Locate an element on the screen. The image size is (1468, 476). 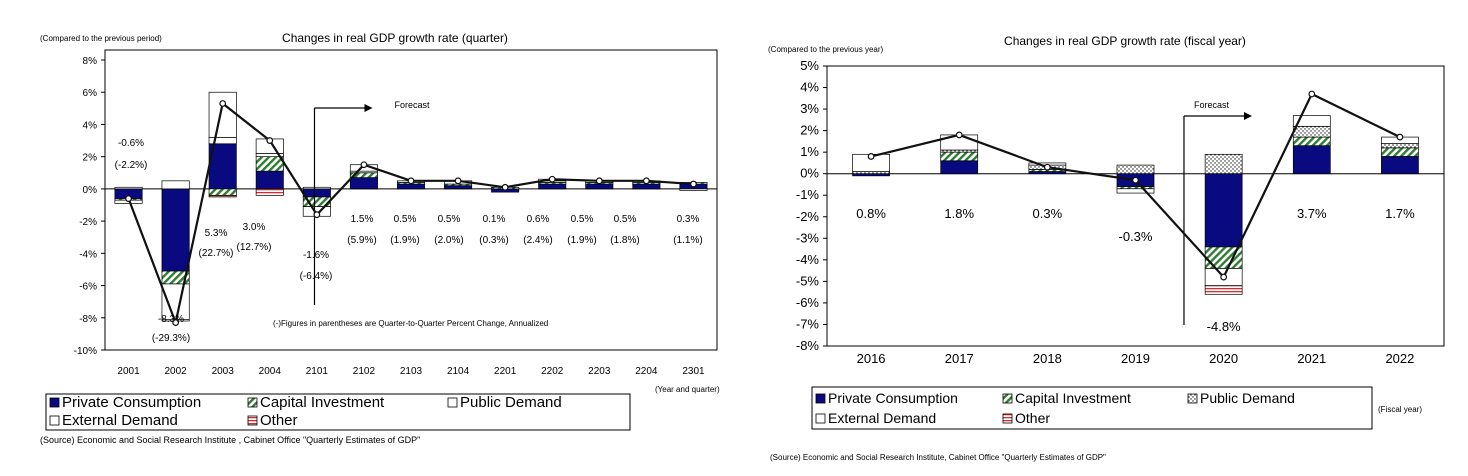
data-label: 3.0% is located at coordinates (254, 227).